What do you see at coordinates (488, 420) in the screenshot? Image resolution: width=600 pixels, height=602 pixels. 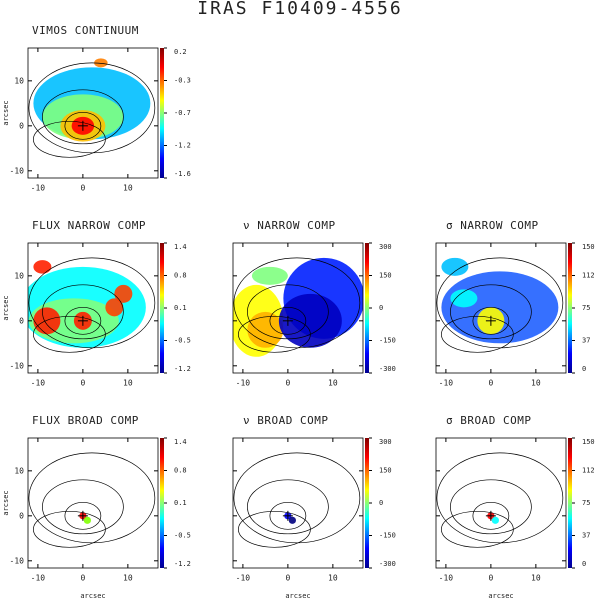 I see `panel-title: σ BROAD COMP` at bounding box center [488, 420].